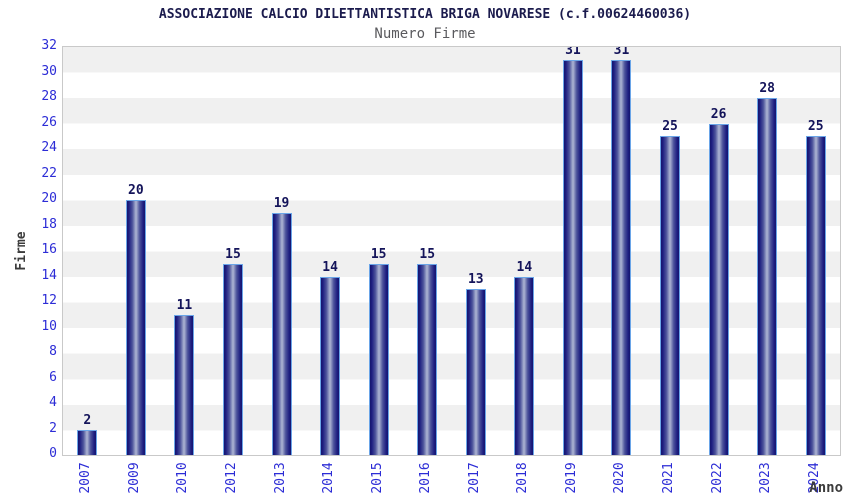 This screenshot has height=500, width=850. What do you see at coordinates (669, 478) in the screenshot?
I see `x-tick-label: 2021` at bounding box center [669, 478].